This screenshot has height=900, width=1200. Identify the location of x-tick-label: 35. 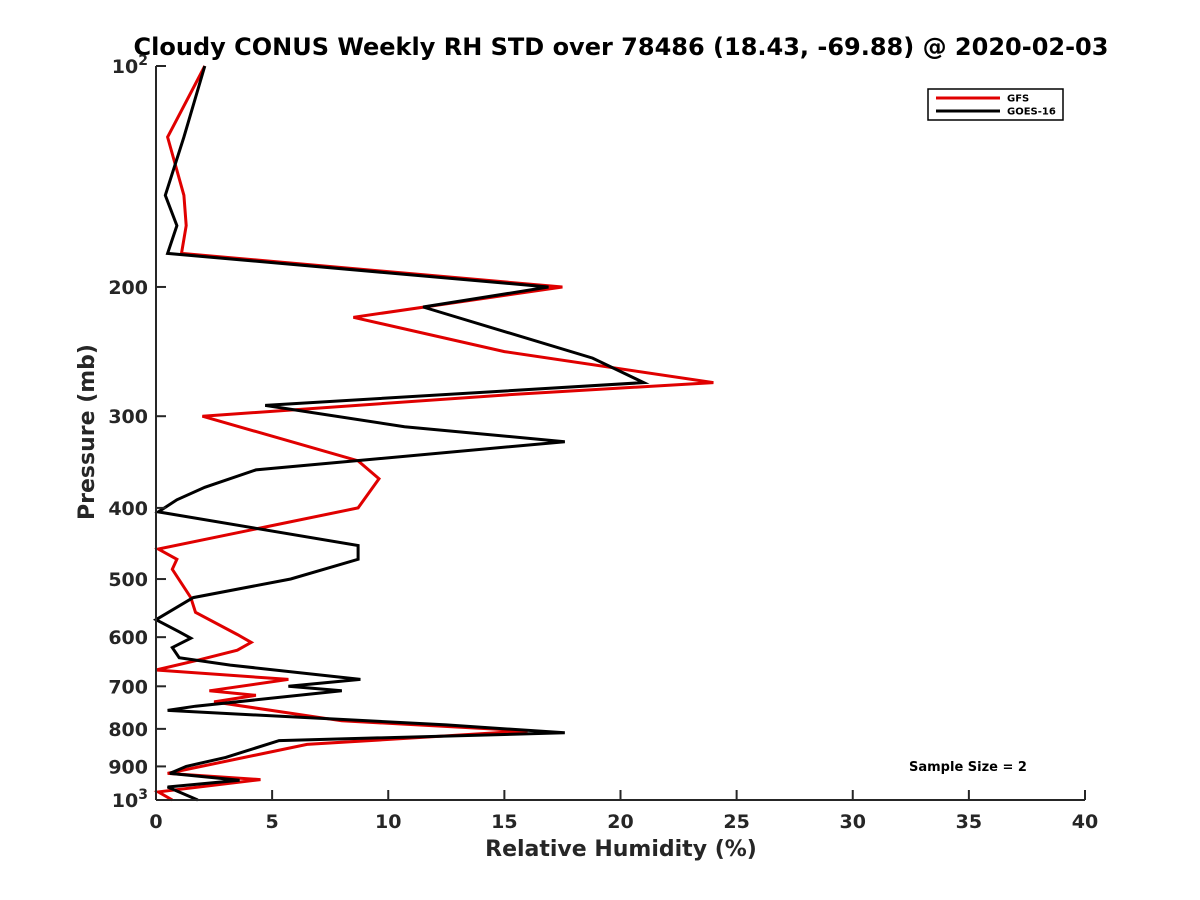
(969, 822).